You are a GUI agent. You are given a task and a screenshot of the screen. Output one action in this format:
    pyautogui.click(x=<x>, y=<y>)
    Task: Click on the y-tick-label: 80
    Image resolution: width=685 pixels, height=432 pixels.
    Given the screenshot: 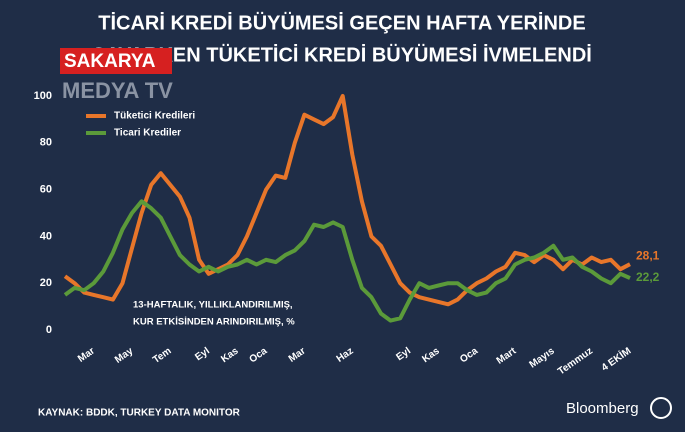 What is the action you would take?
    pyautogui.click(x=46, y=143)
    